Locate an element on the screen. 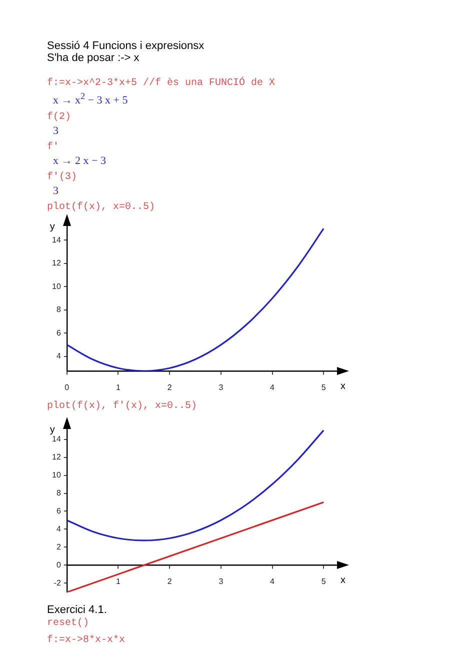  y-tick-label: 0 is located at coordinates (59, 565).